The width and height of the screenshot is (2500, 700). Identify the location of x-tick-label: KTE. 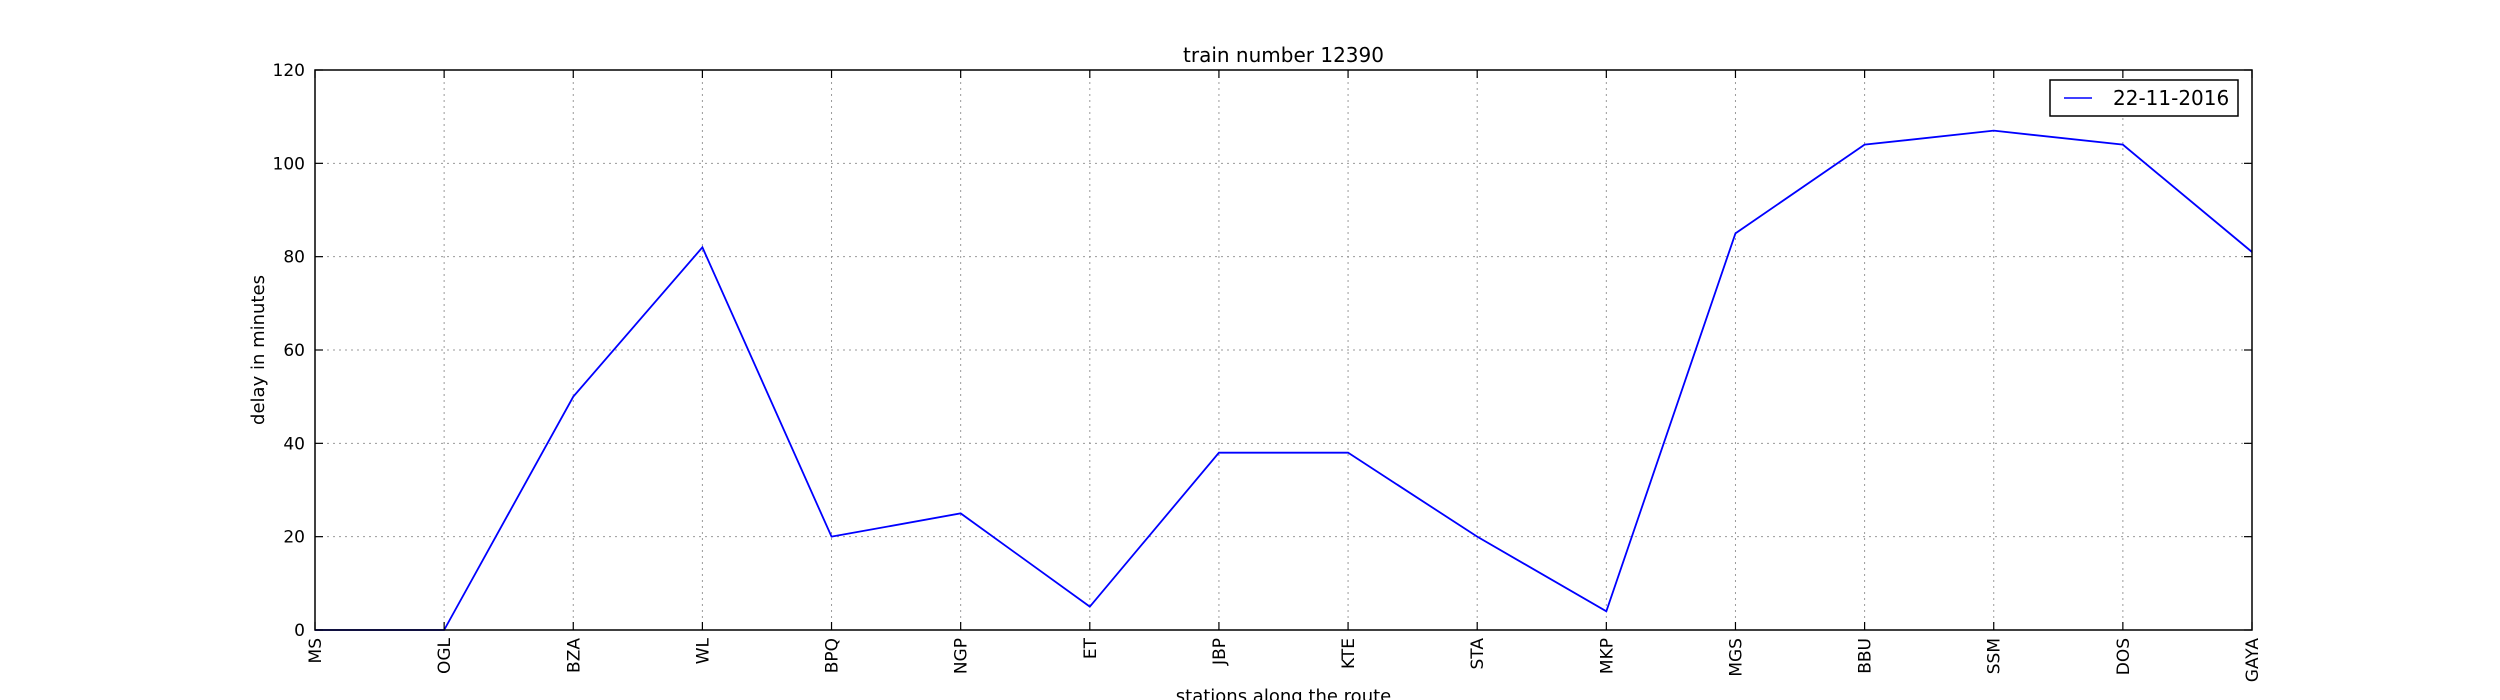
(1349, 653).